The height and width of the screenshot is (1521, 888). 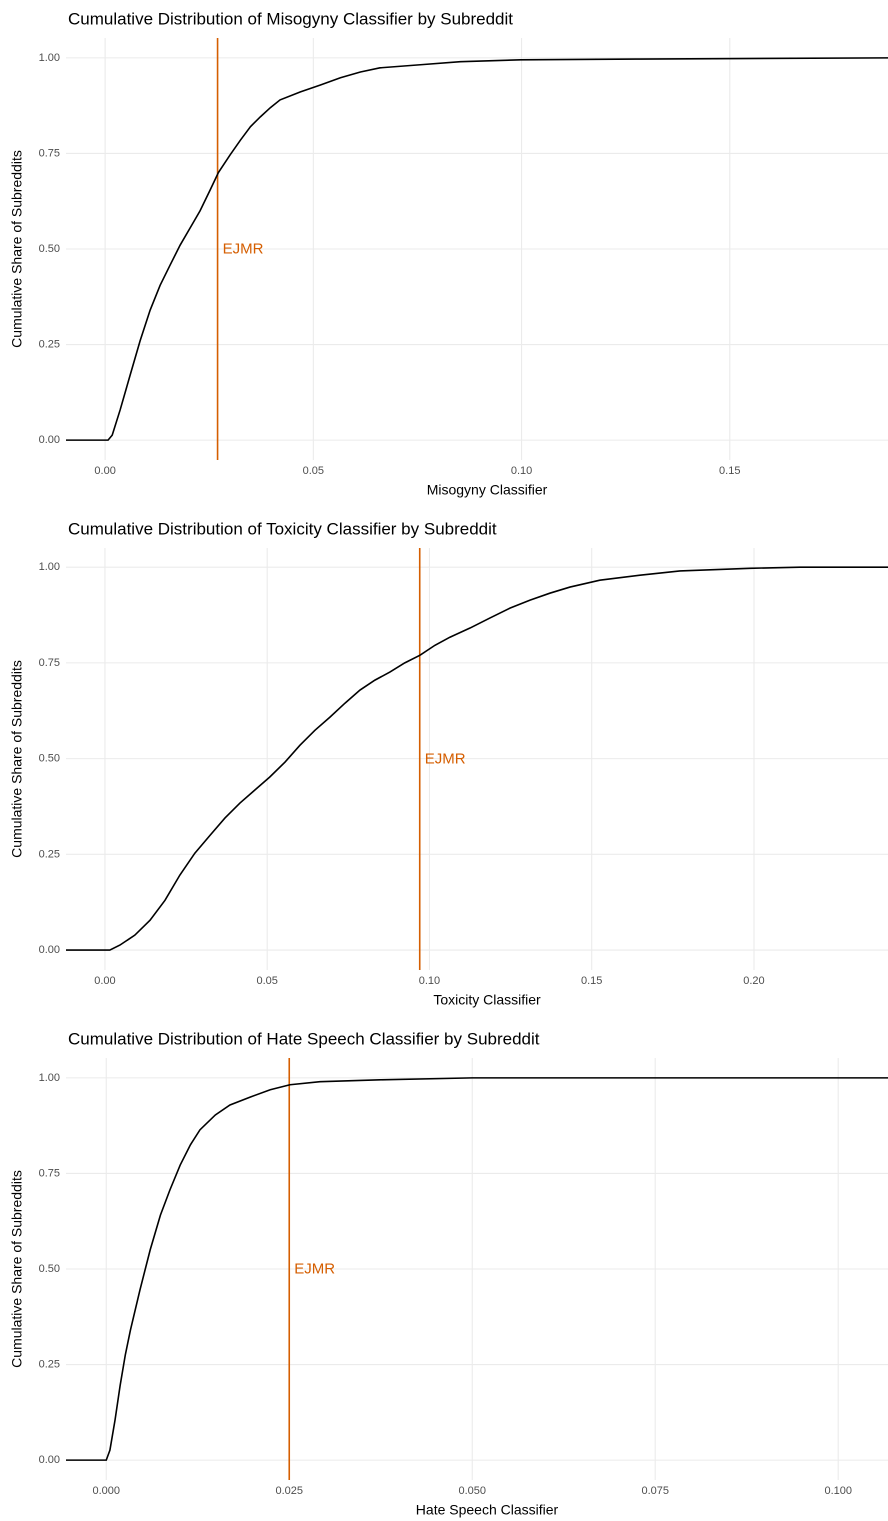 What do you see at coordinates (472, 1491) in the screenshot?
I see `x-tick-label: 0.050` at bounding box center [472, 1491].